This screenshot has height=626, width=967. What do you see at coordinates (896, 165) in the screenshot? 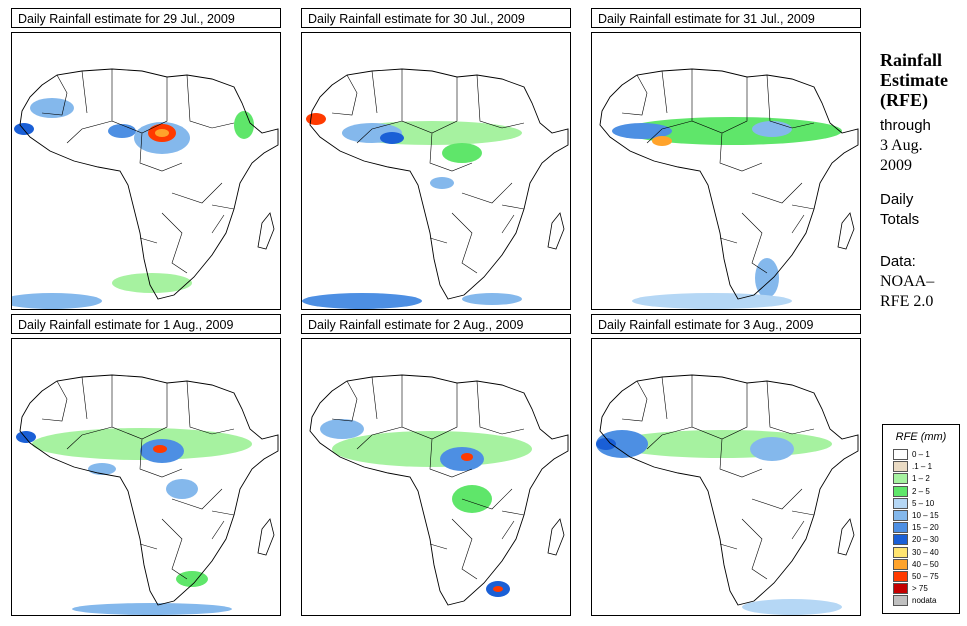
I see `date-line-2: 2009` at bounding box center [896, 165].